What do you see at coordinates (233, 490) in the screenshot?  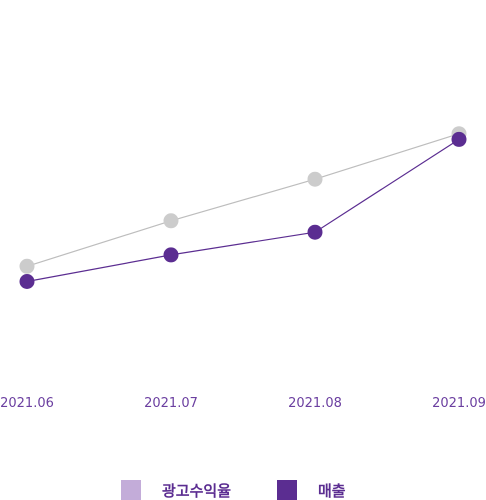 I see `legend: 광고수익율 매출` at bounding box center [233, 490].